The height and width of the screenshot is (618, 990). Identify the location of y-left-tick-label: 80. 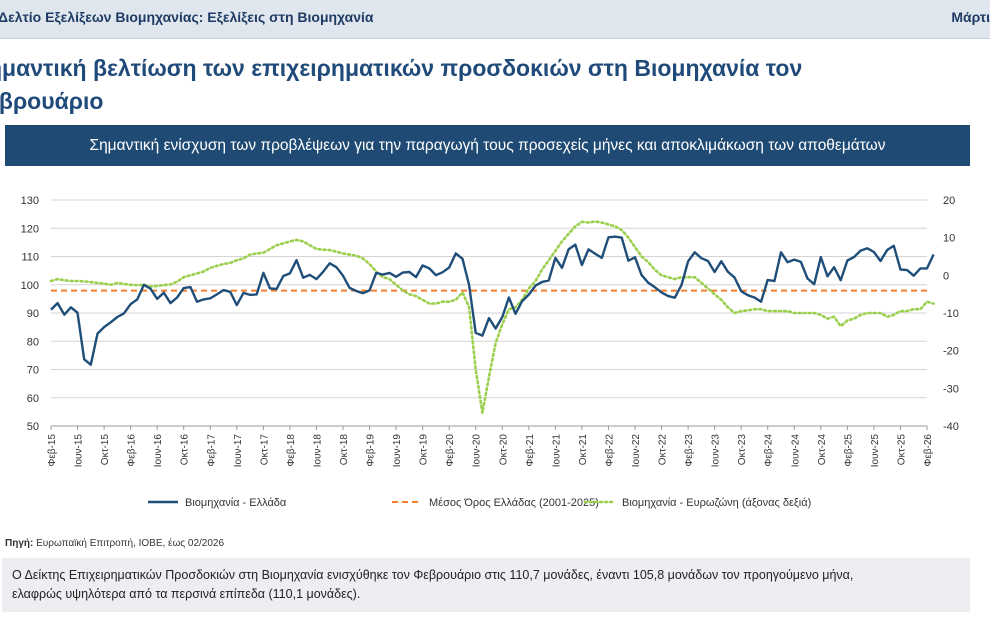
(33, 342).